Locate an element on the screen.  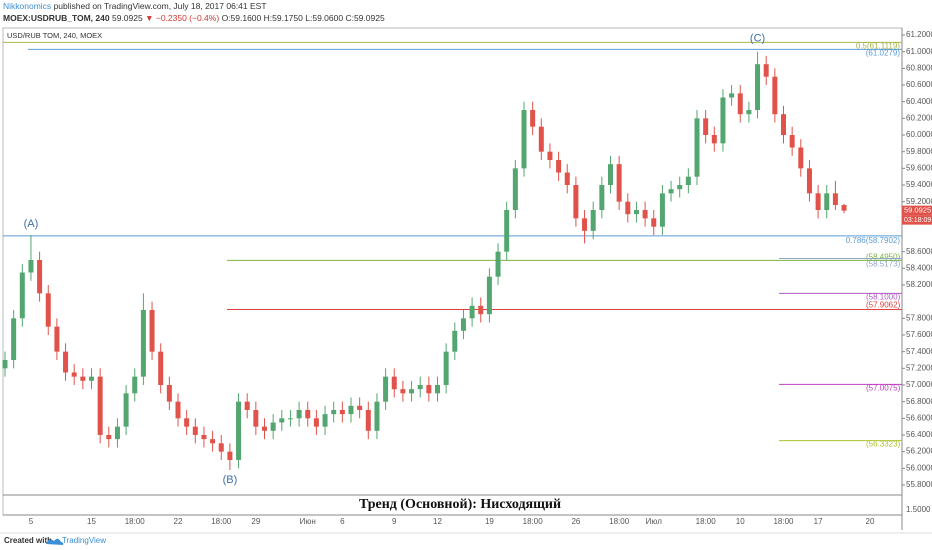
y-tick-label: 59.2000 is located at coordinates (919, 201).